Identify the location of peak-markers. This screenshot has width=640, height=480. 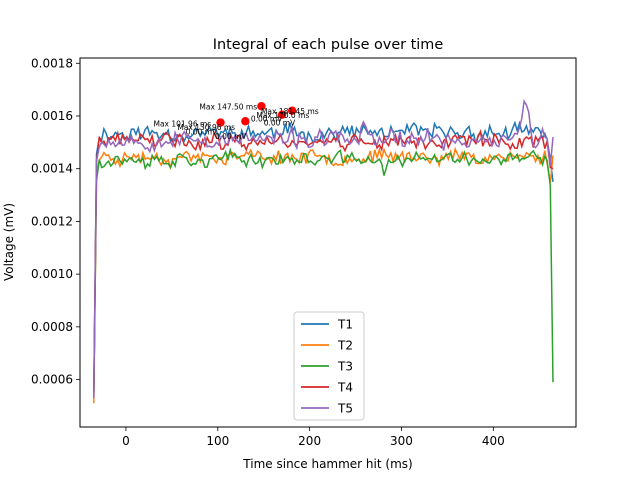
(256, 114).